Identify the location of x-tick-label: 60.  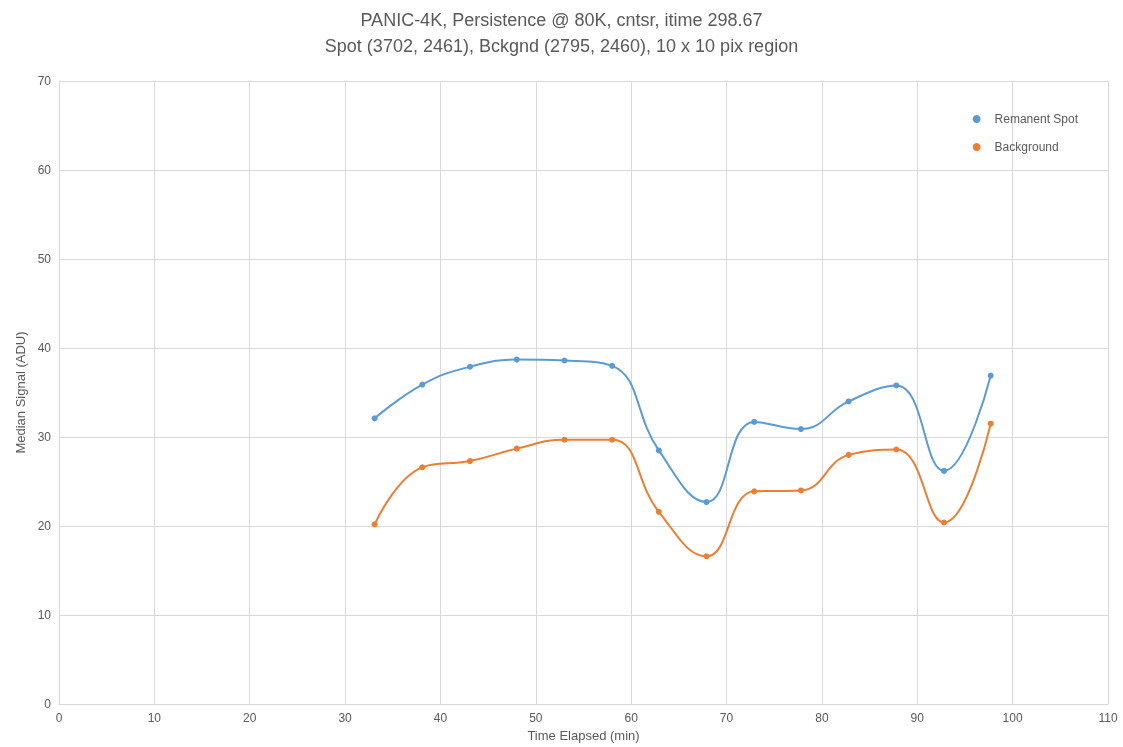
(631, 718).